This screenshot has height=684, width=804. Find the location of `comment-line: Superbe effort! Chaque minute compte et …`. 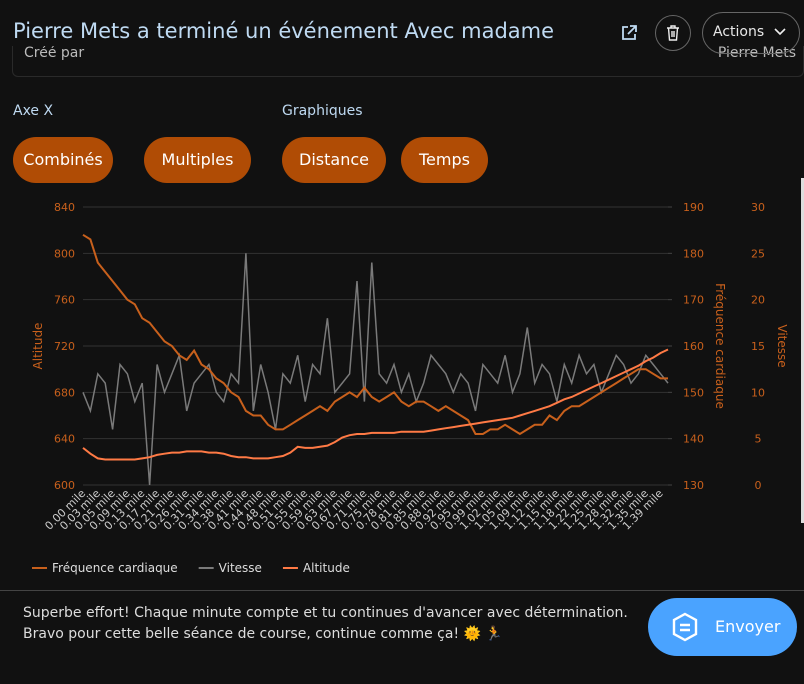

comment-line: Superbe effort! Chaque minute compte et … is located at coordinates (325, 613).